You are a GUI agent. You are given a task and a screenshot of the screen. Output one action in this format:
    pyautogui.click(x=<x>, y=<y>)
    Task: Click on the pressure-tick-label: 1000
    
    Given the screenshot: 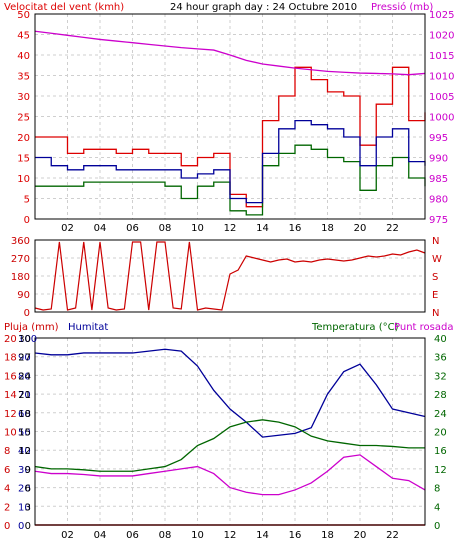 What is the action you would take?
    pyautogui.click(x=441, y=118)
    